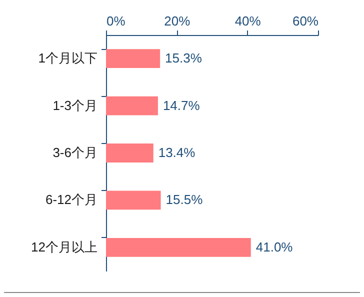 This screenshot has width=364, height=297. I want to click on data-label: 41.0%, so click(275, 246).